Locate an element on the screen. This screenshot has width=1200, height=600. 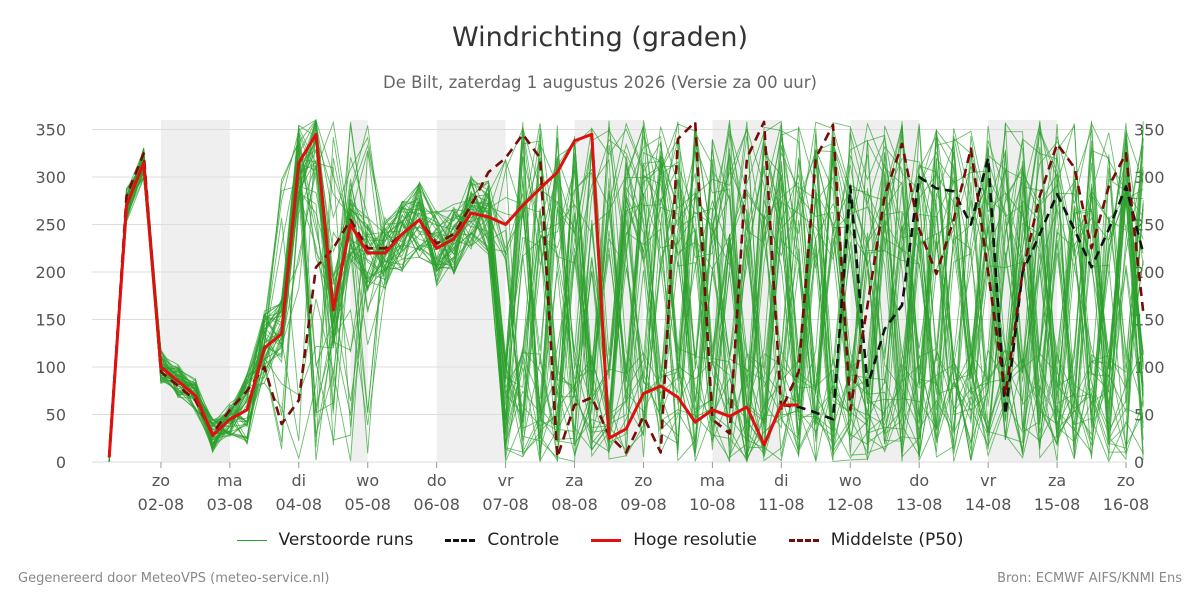
x-tick-date-11-08: 11-08 is located at coordinates (781, 504).